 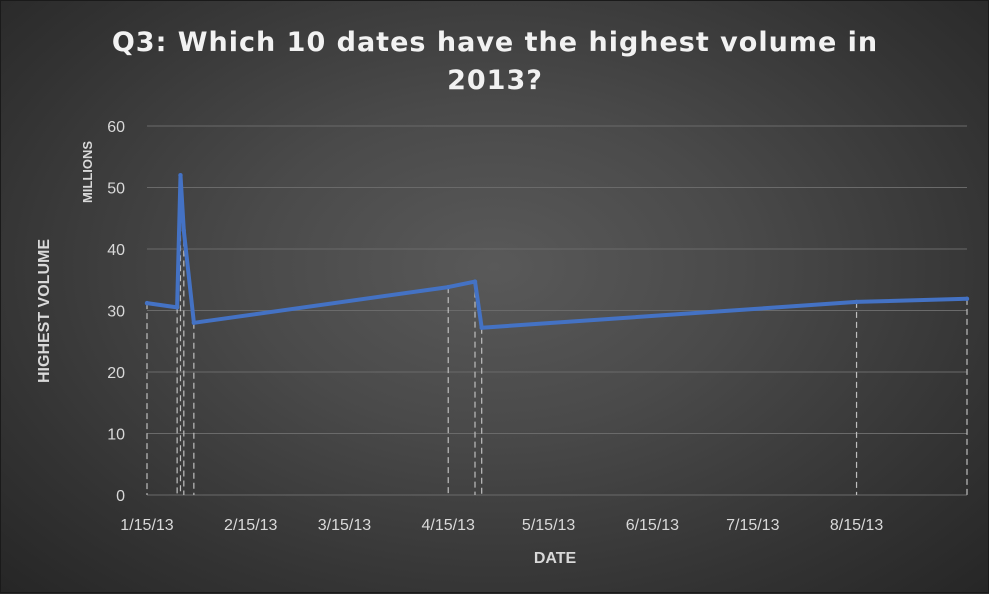 I want to click on y-tick-label: 30, so click(x=116, y=312).